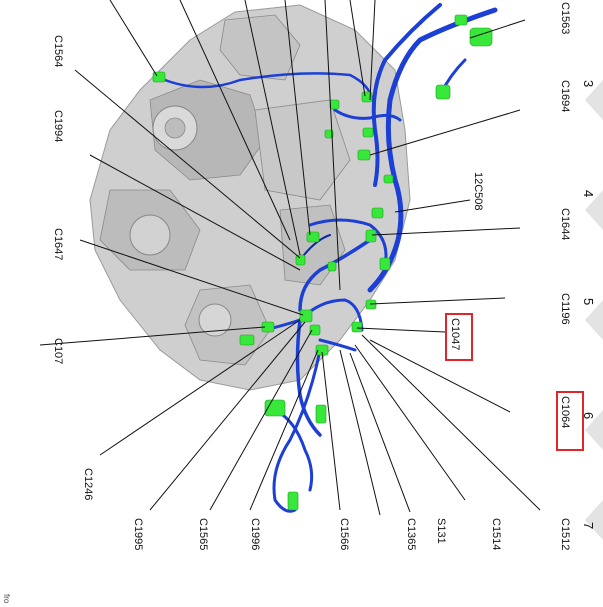 Image resolution: width=603 pixels, height=607 pixels. What do you see at coordinates (255, 534) in the screenshot?
I see `label-c1996: C1996` at bounding box center [255, 534].